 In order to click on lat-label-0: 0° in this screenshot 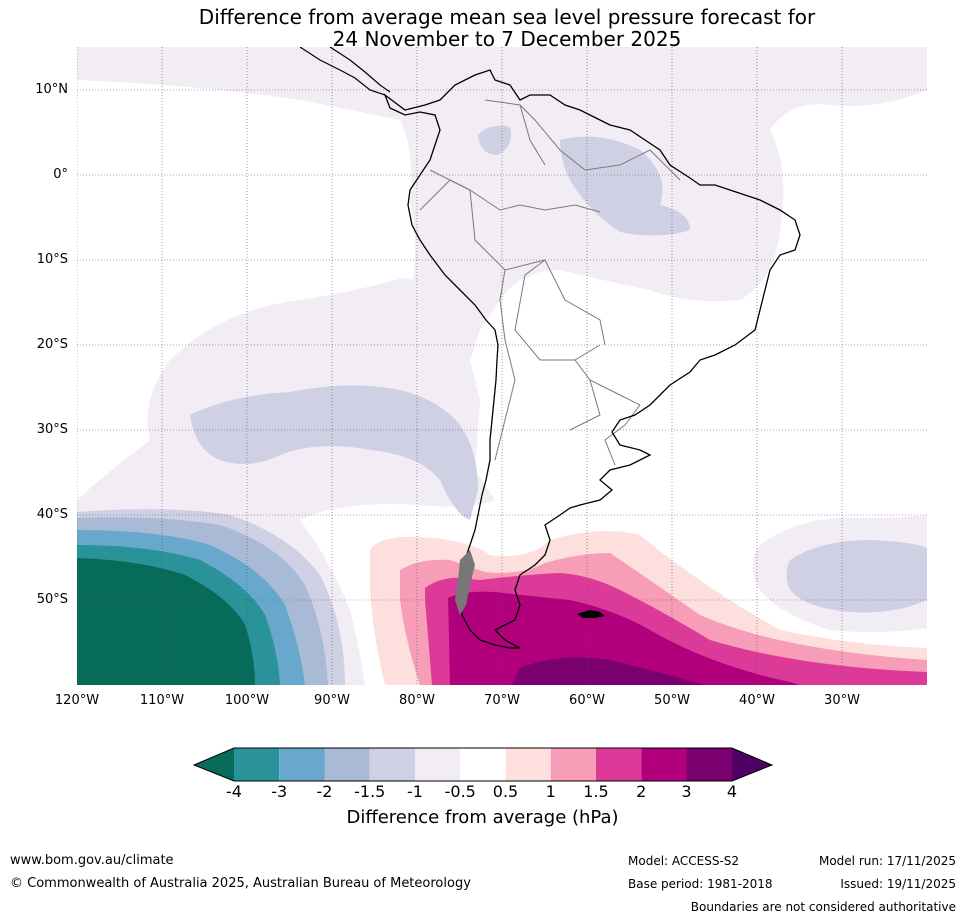, I will do `click(60, 174)`.